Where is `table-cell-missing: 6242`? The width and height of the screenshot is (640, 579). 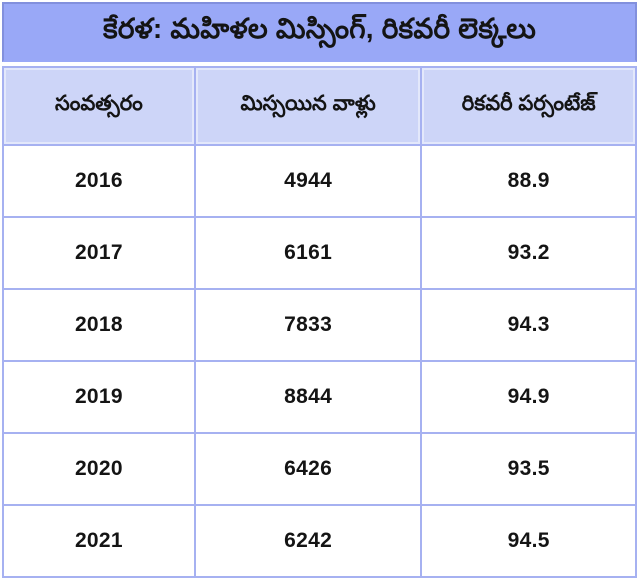 table-cell-missing: 6242 is located at coordinates (308, 541).